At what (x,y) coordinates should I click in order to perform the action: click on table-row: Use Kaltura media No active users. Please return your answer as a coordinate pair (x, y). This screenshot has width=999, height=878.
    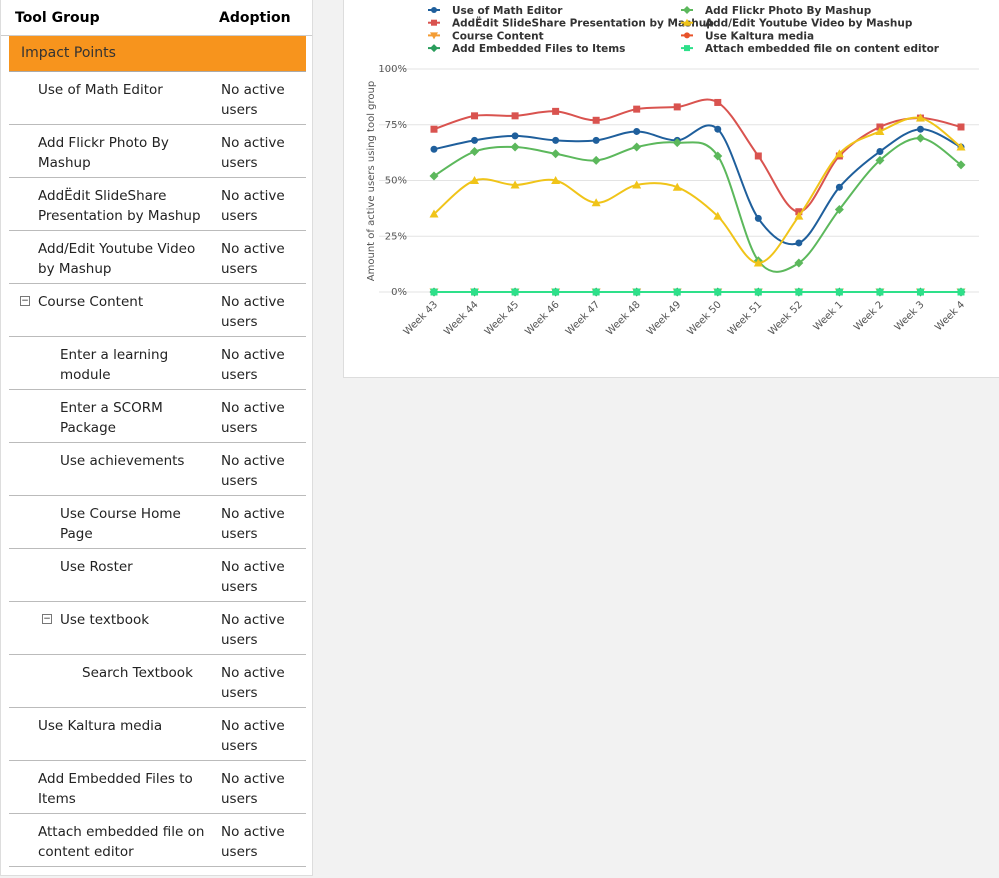
    Looking at the image, I should click on (157, 734).